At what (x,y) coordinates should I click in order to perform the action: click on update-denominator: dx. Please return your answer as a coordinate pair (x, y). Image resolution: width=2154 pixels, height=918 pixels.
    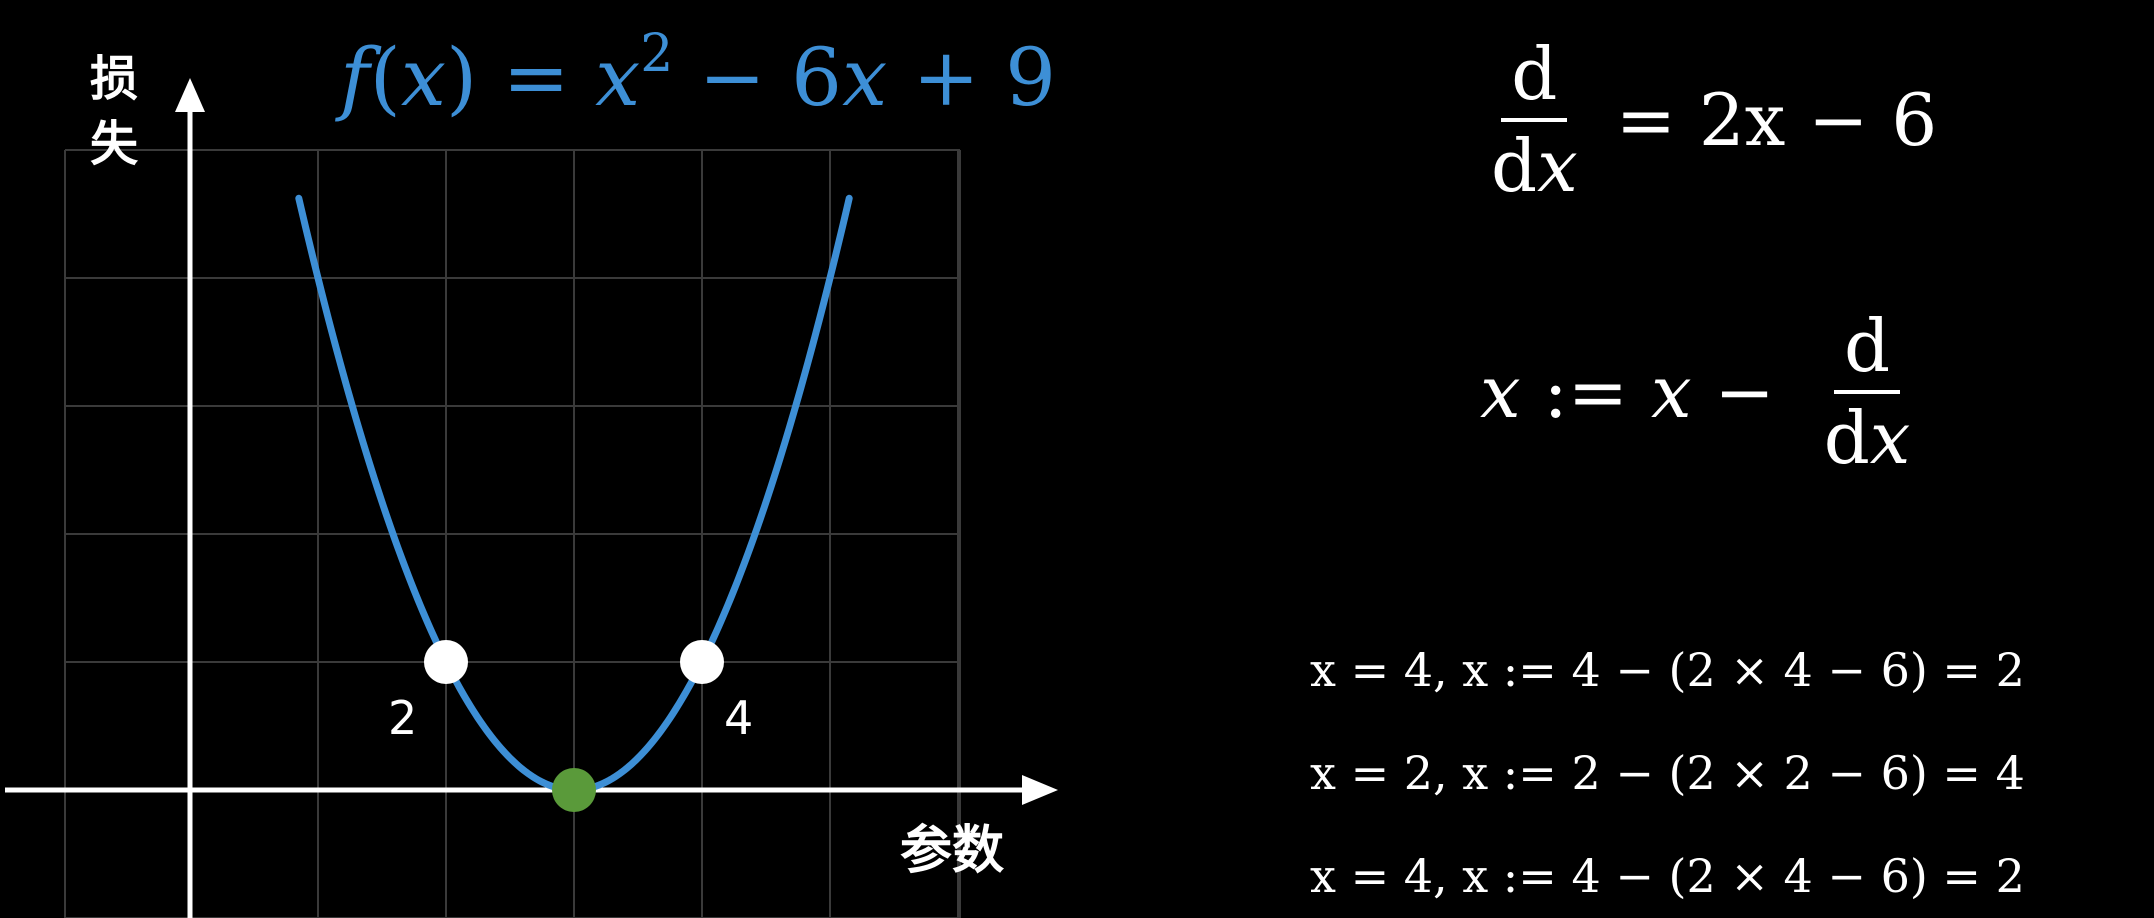
    Looking at the image, I should click on (1867, 434).